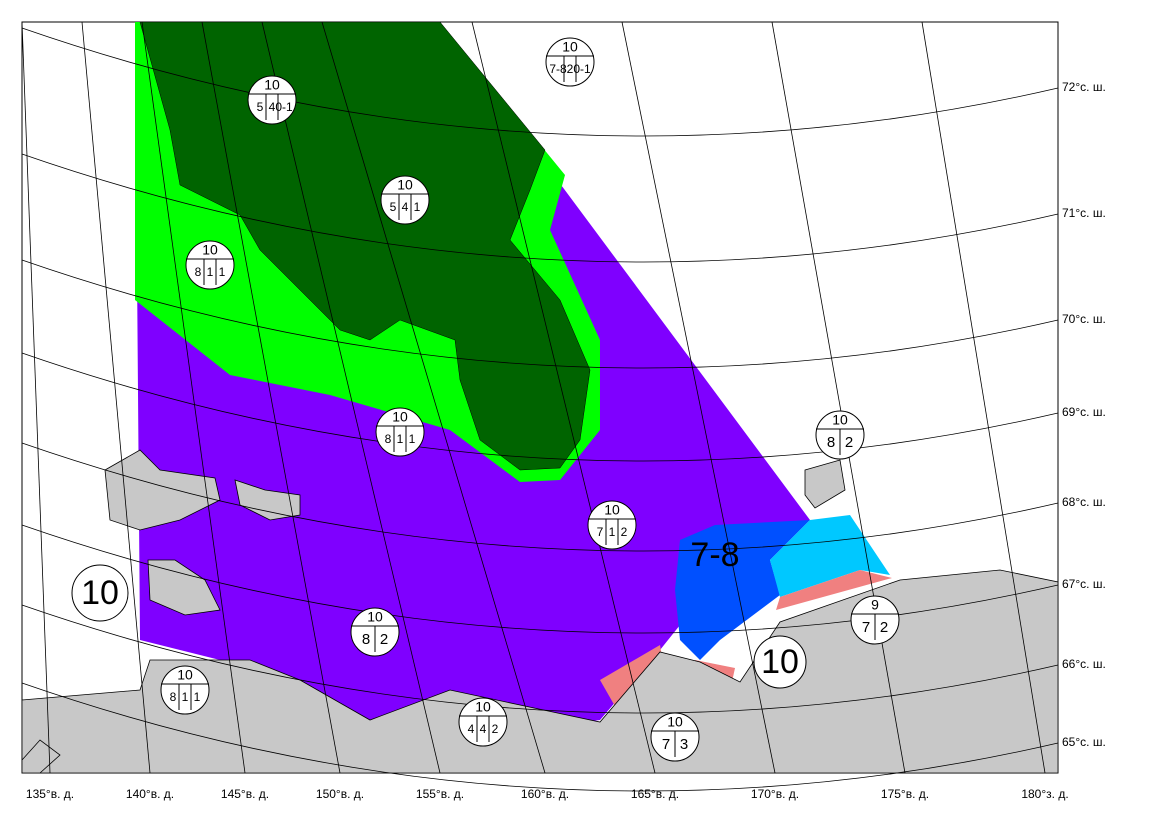  Describe the element at coordinates (558, 69) in the screenshot. I see `egg-part: 7-8` at that location.